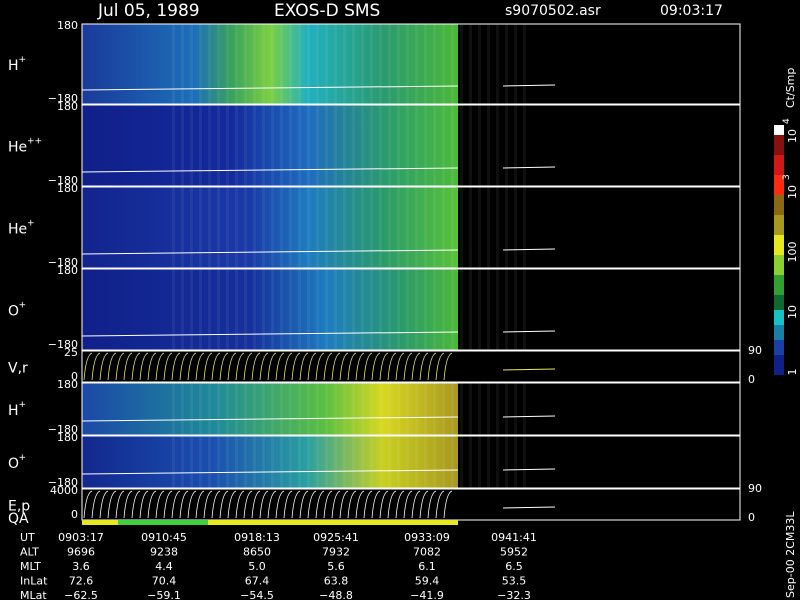 The height and width of the screenshot is (600, 800). Describe the element at coordinates (29, 552) in the screenshot. I see `row-label: ALT` at that location.